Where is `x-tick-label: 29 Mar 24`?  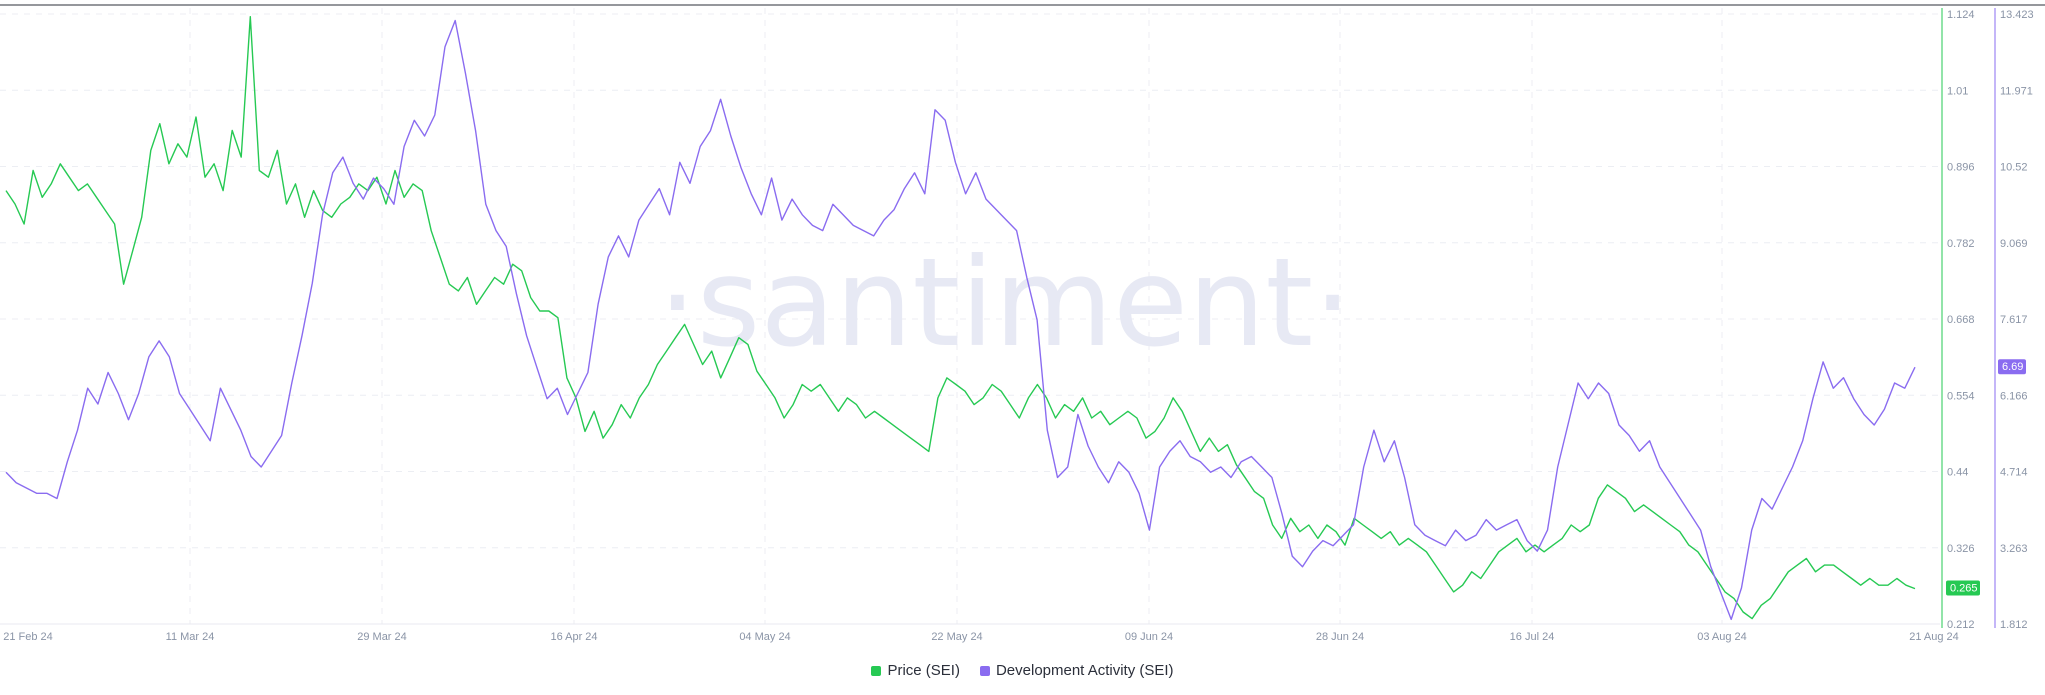 x-tick-label: 29 Mar 24 is located at coordinates (382, 637).